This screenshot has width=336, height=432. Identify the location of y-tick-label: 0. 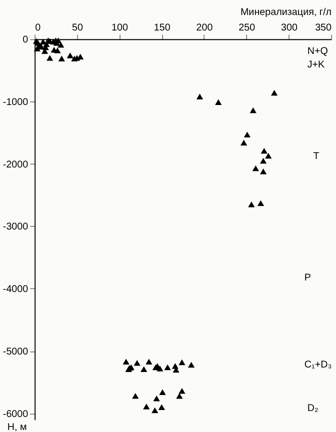
(25, 40).